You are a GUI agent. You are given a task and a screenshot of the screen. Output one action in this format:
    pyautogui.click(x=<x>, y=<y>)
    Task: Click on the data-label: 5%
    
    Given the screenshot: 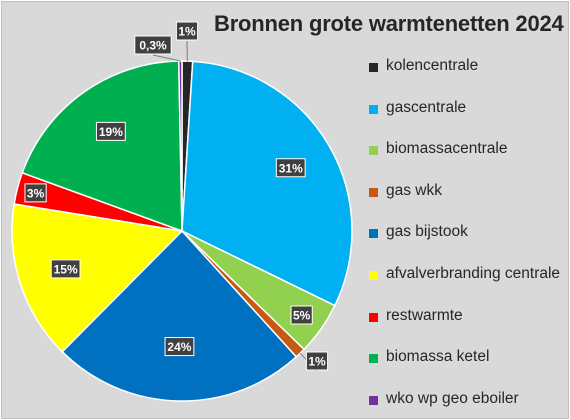 What is the action you would take?
    pyautogui.click(x=302, y=316)
    